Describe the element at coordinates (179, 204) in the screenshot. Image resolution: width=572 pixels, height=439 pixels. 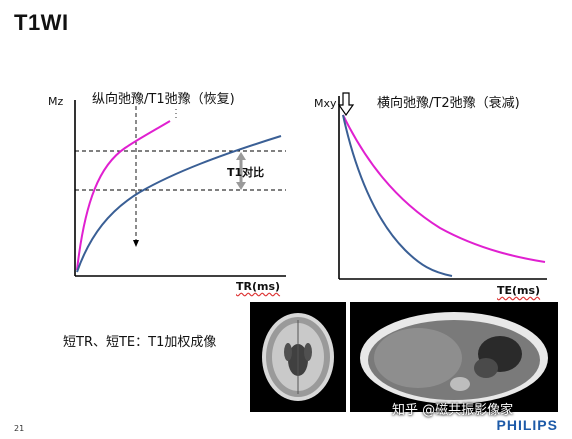
I see `left-curve-slow` at that location.